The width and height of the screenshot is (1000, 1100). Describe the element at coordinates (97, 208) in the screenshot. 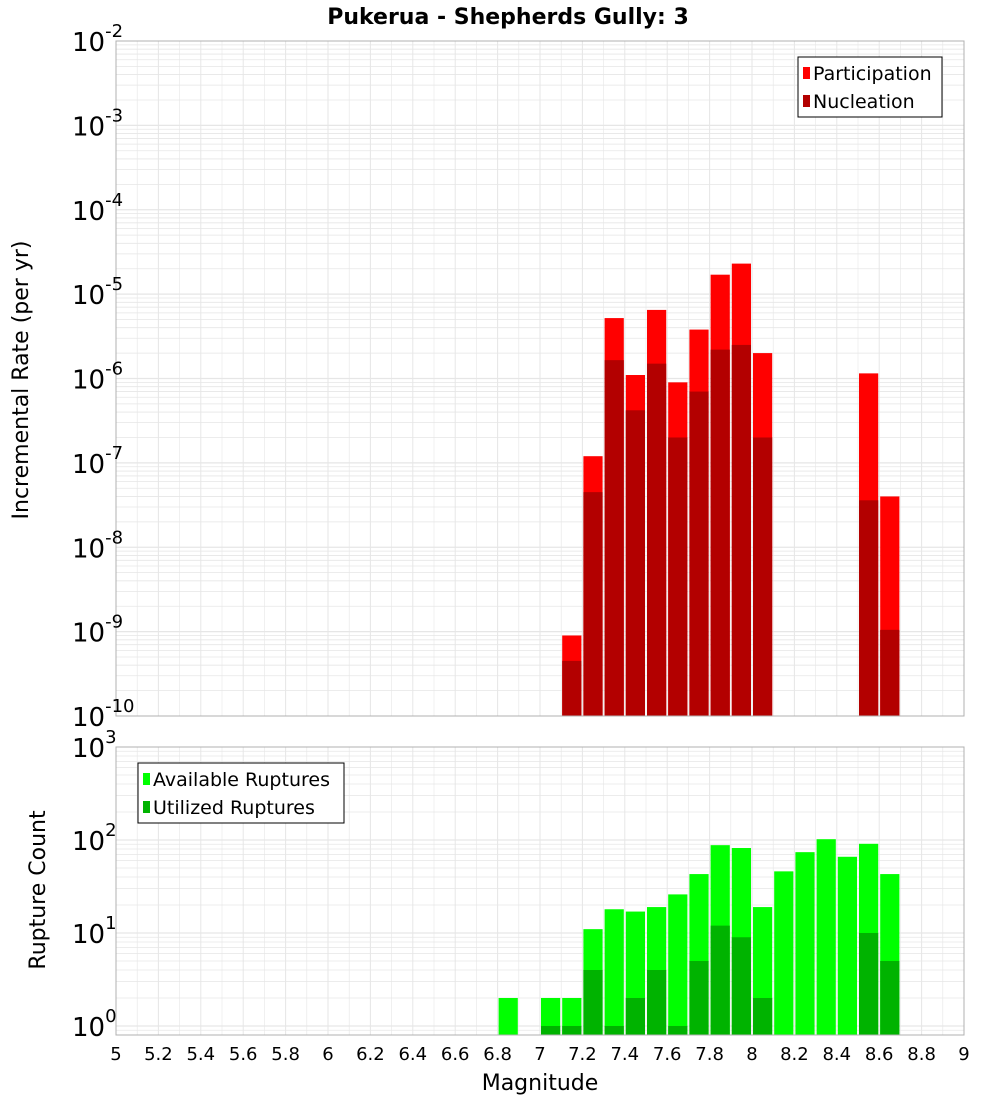

I see `rate-y-tick-label: 10⁻⁴` at that location.